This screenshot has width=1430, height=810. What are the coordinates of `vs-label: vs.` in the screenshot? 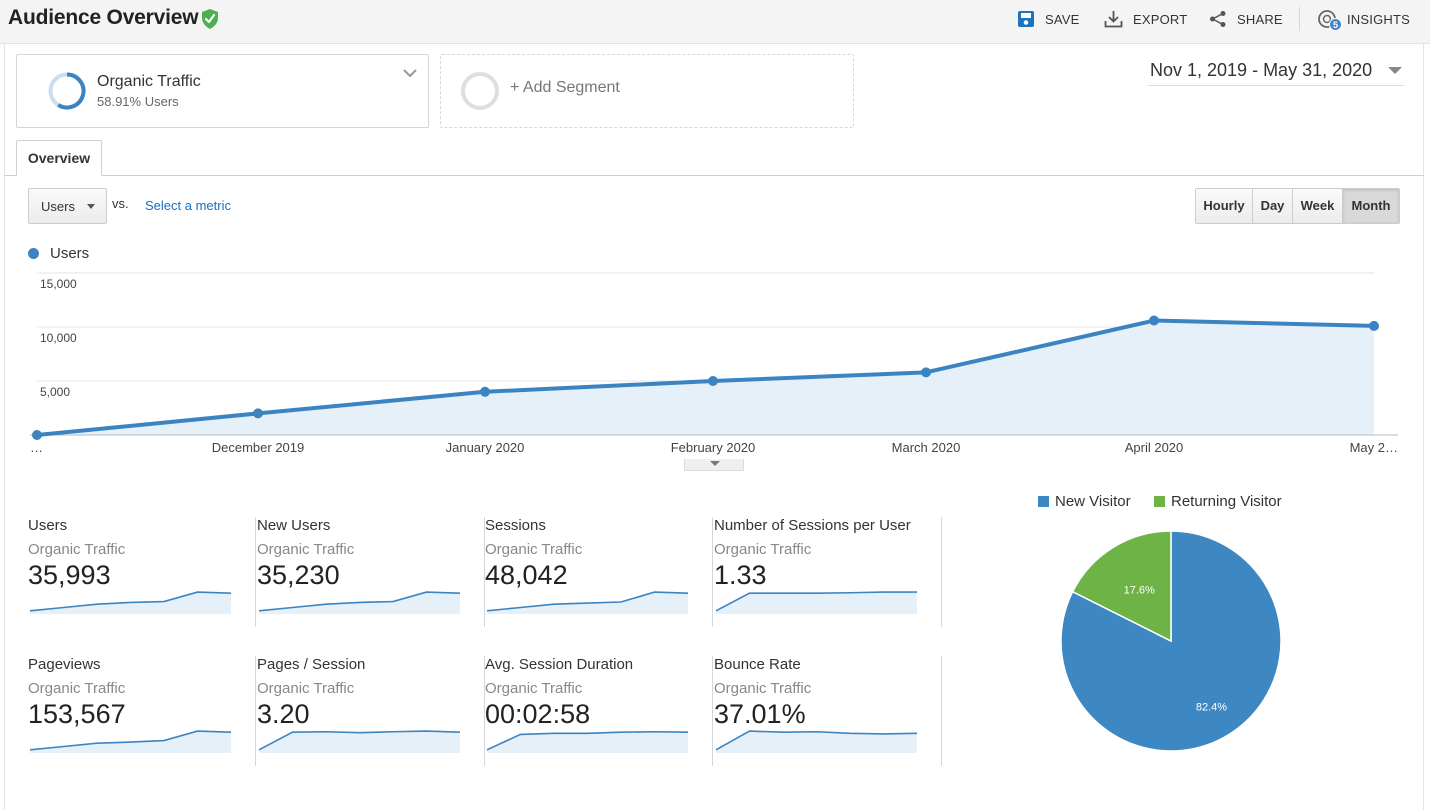 It's located at (120, 203).